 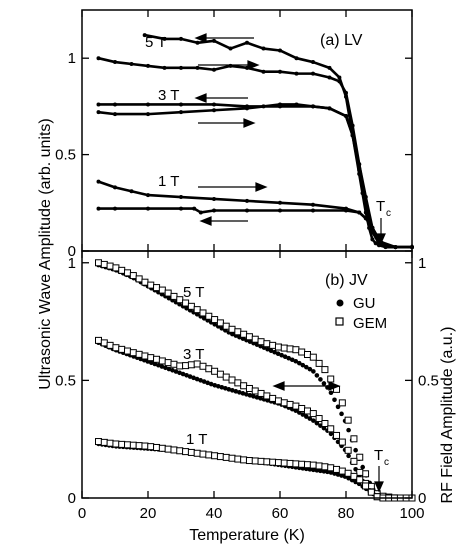 What do you see at coordinates (249, 123) in the screenshot?
I see `arrowhead-a-3t-warming` at bounding box center [249, 123].